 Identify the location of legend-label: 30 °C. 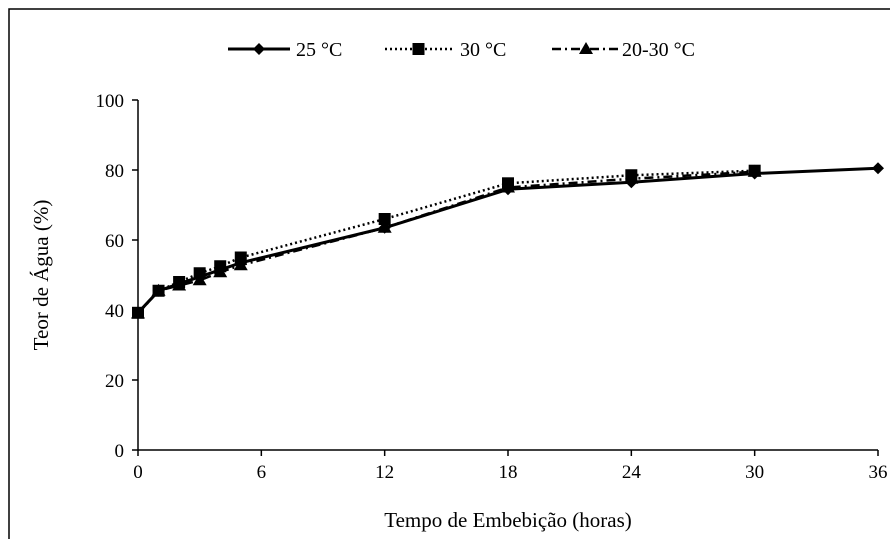
(483, 50).